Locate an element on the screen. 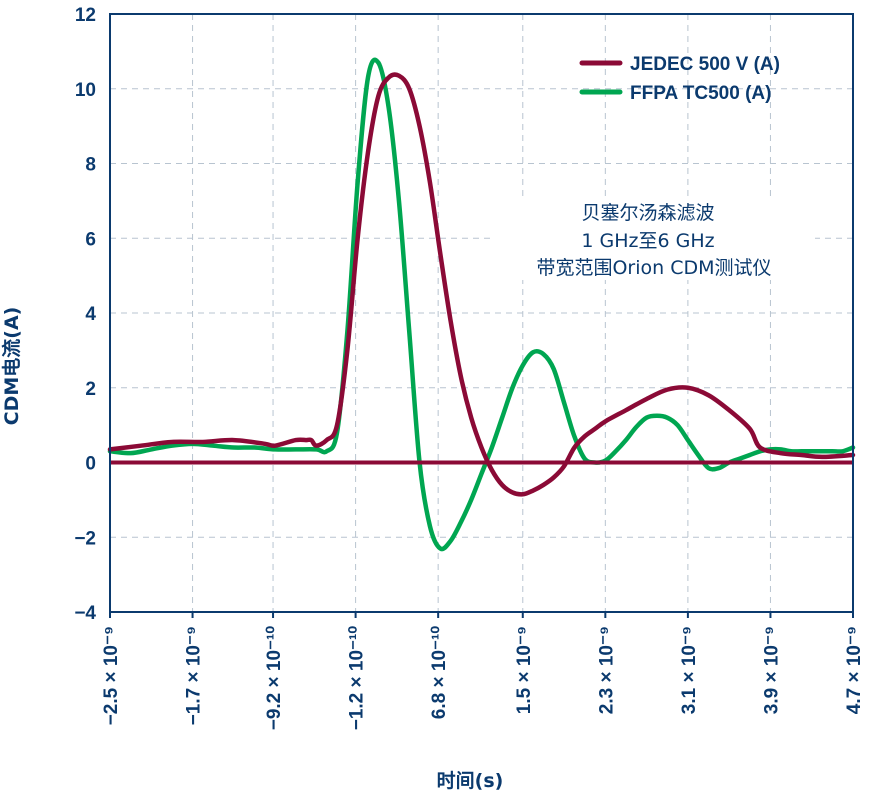 The image size is (870, 800). x-tick-label: 2.3 × 10⁻⁹ is located at coordinates (606, 670).